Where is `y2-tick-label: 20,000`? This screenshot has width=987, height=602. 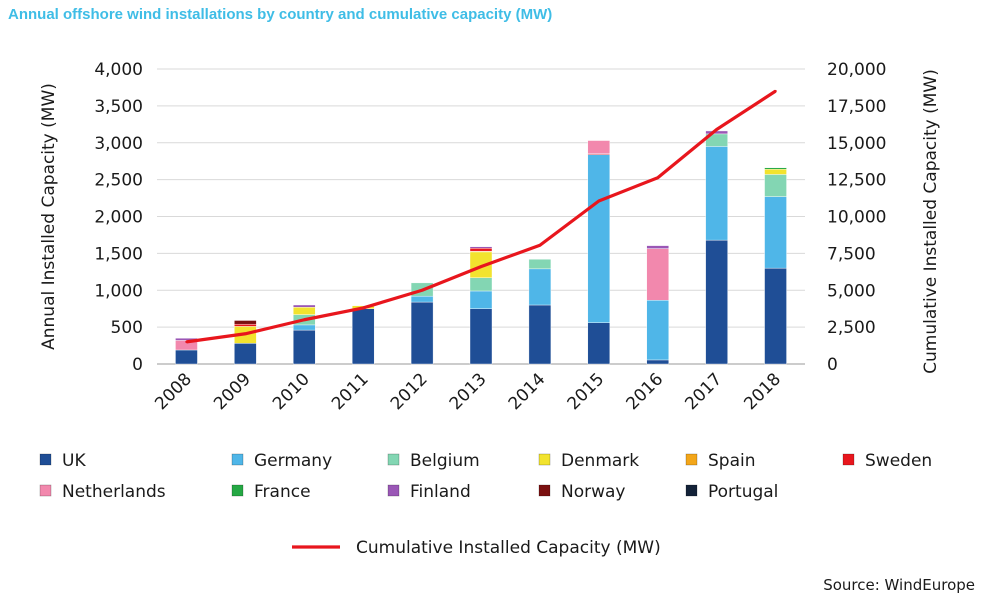
y2-tick-label: 20,000 is located at coordinates (856, 70).